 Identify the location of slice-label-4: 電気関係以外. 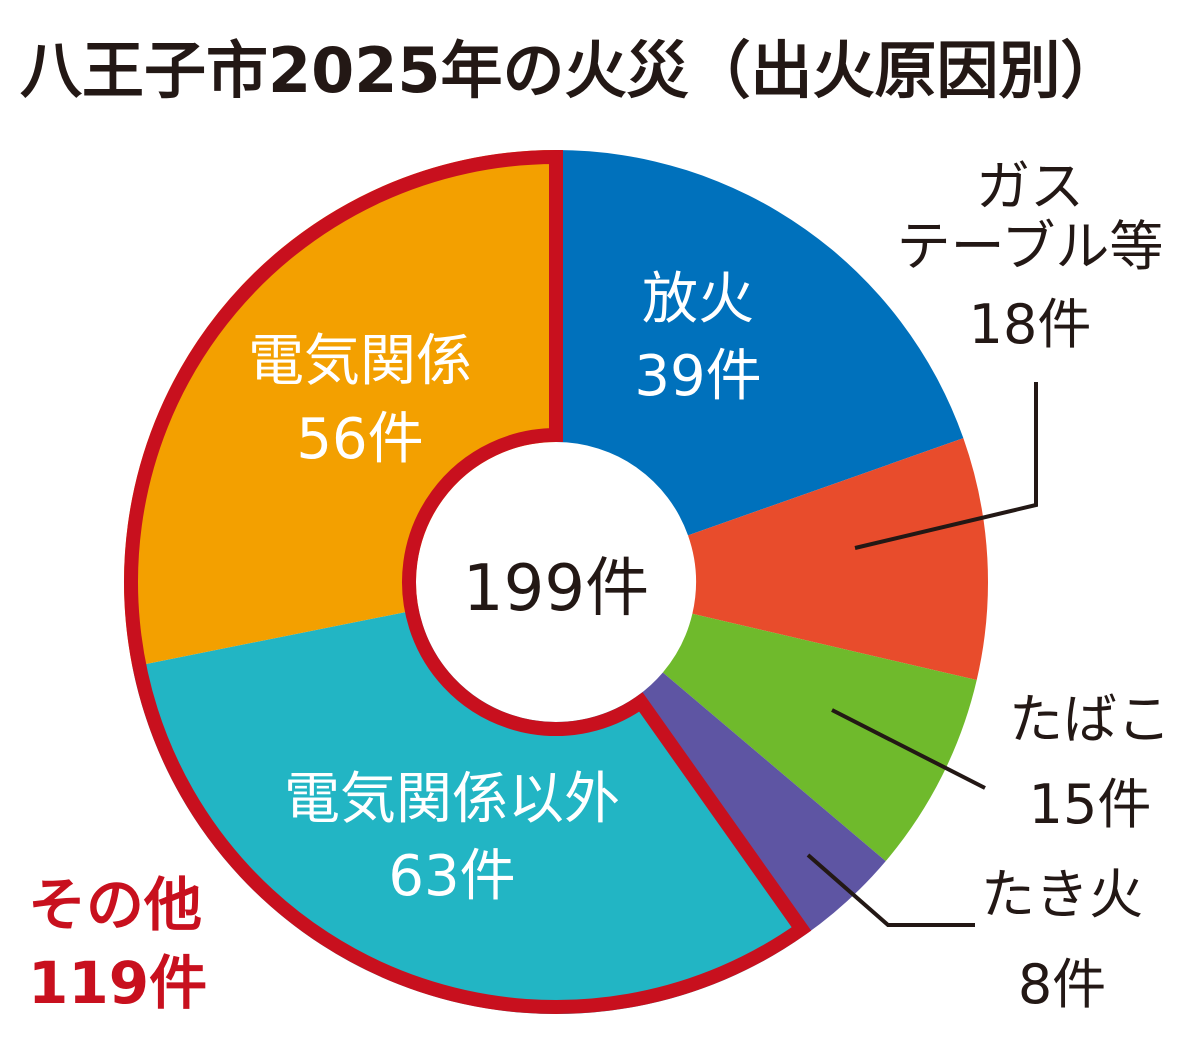
(452, 799).